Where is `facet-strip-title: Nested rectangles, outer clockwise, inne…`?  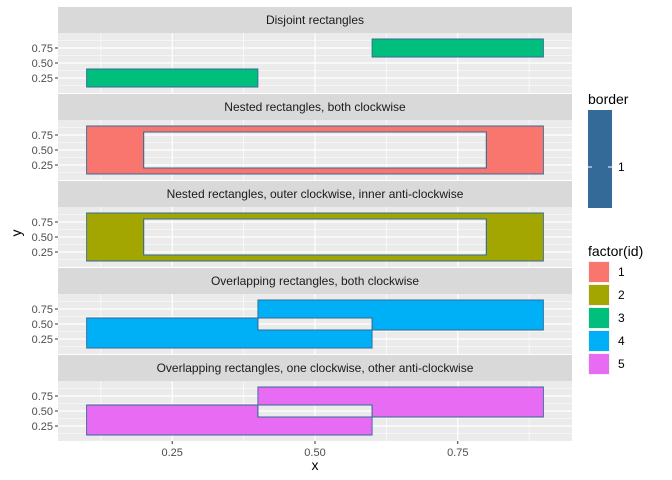
facet-strip-title: Nested rectangles, outer clockwise, inne… is located at coordinates (315, 194).